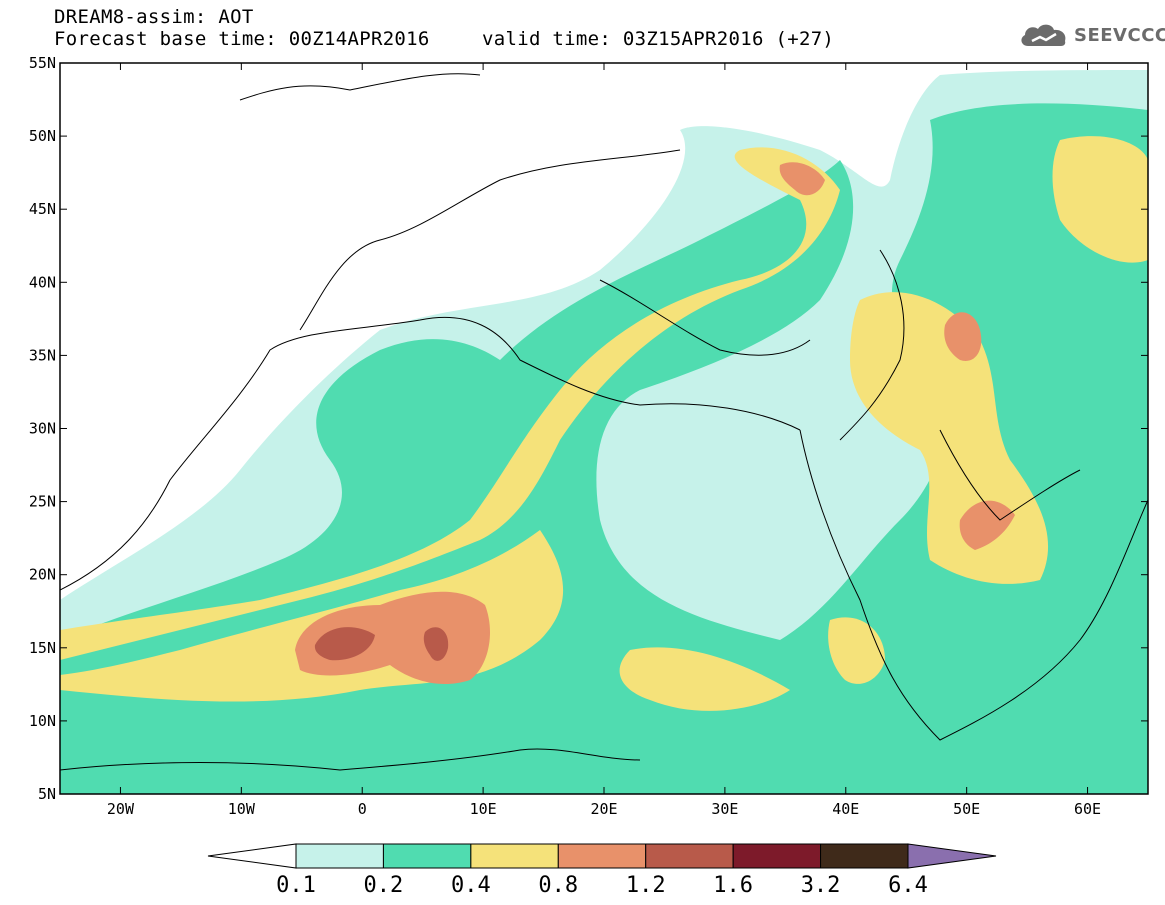 The height and width of the screenshot is (905, 1165). Describe the element at coordinates (821, 885) in the screenshot. I see `colorbar-level-label: 3.2` at that location.